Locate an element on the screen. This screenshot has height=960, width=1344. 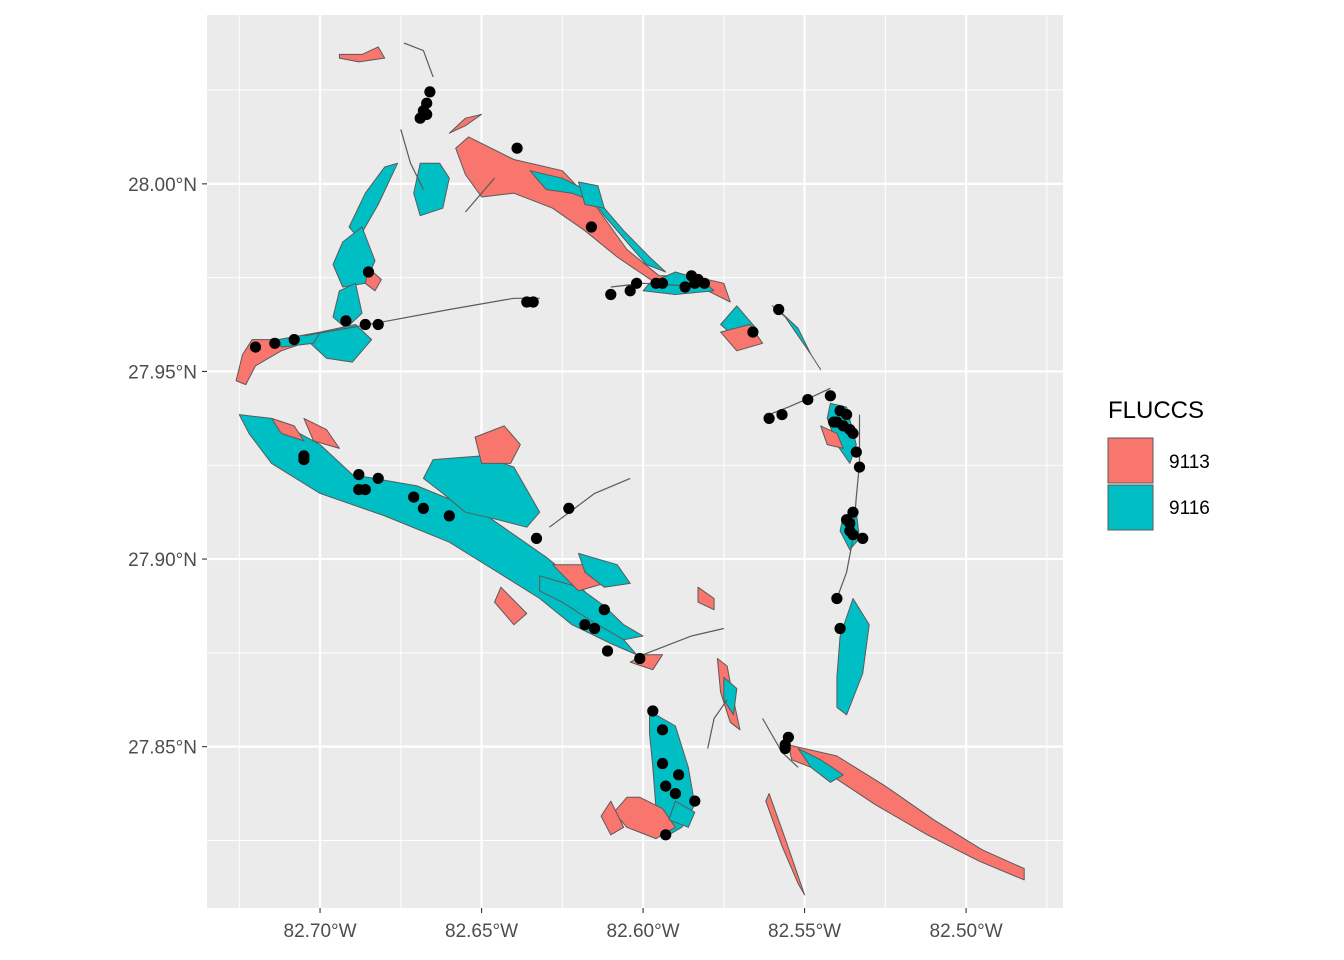
x-tick-label: 82.70°W is located at coordinates (320, 931).